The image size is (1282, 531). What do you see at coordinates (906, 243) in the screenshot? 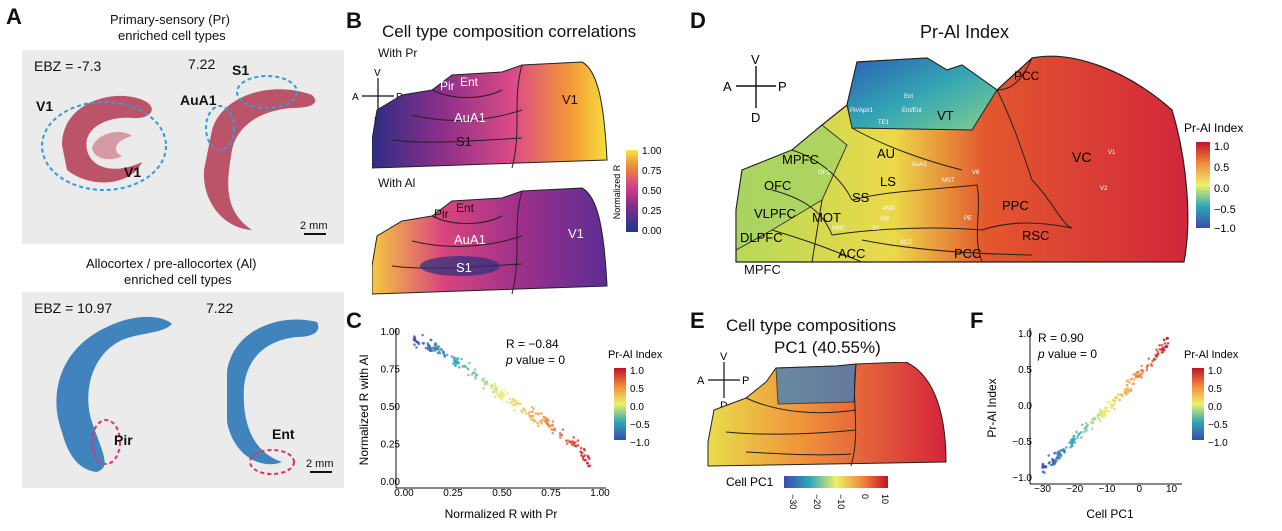
I see `d-small-15: ACC` at bounding box center [906, 243].